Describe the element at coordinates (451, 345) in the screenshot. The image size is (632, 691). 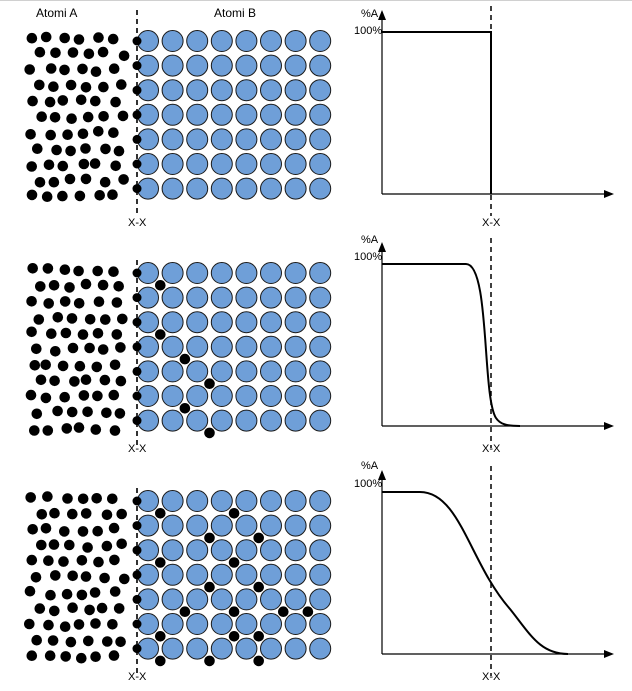
I see `concentration-profile-curve` at that location.